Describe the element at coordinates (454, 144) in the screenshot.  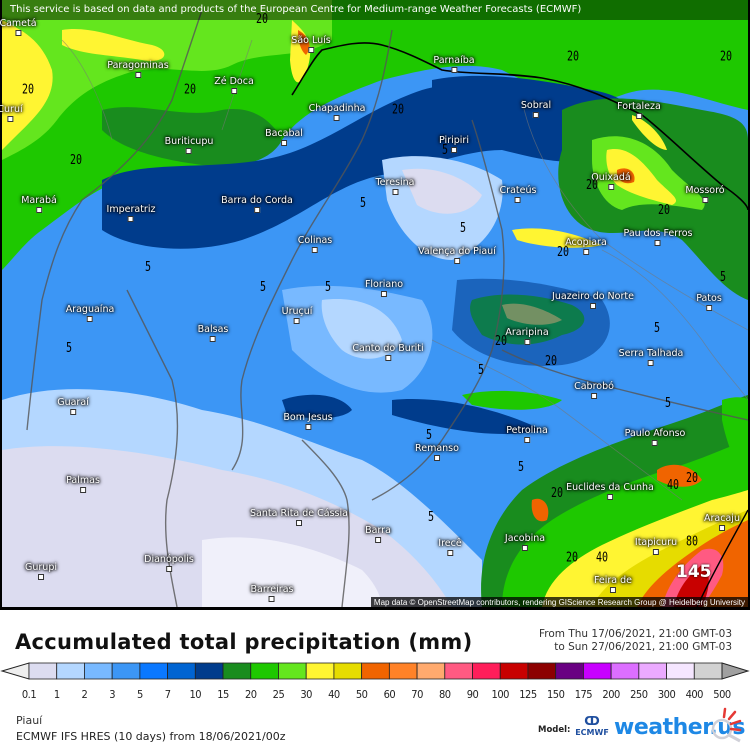
I see `city-label: Piripiri` at that location.